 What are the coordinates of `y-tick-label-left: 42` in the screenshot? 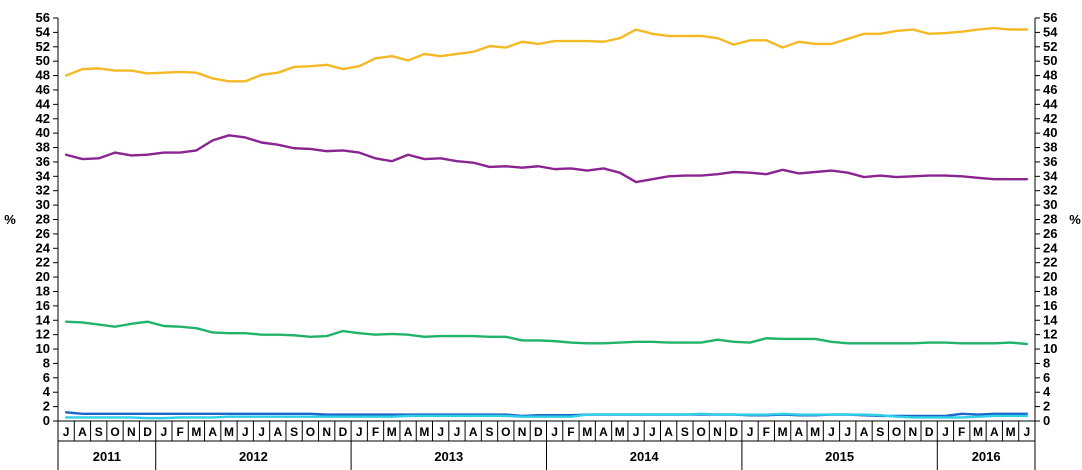 It's located at (43, 118).